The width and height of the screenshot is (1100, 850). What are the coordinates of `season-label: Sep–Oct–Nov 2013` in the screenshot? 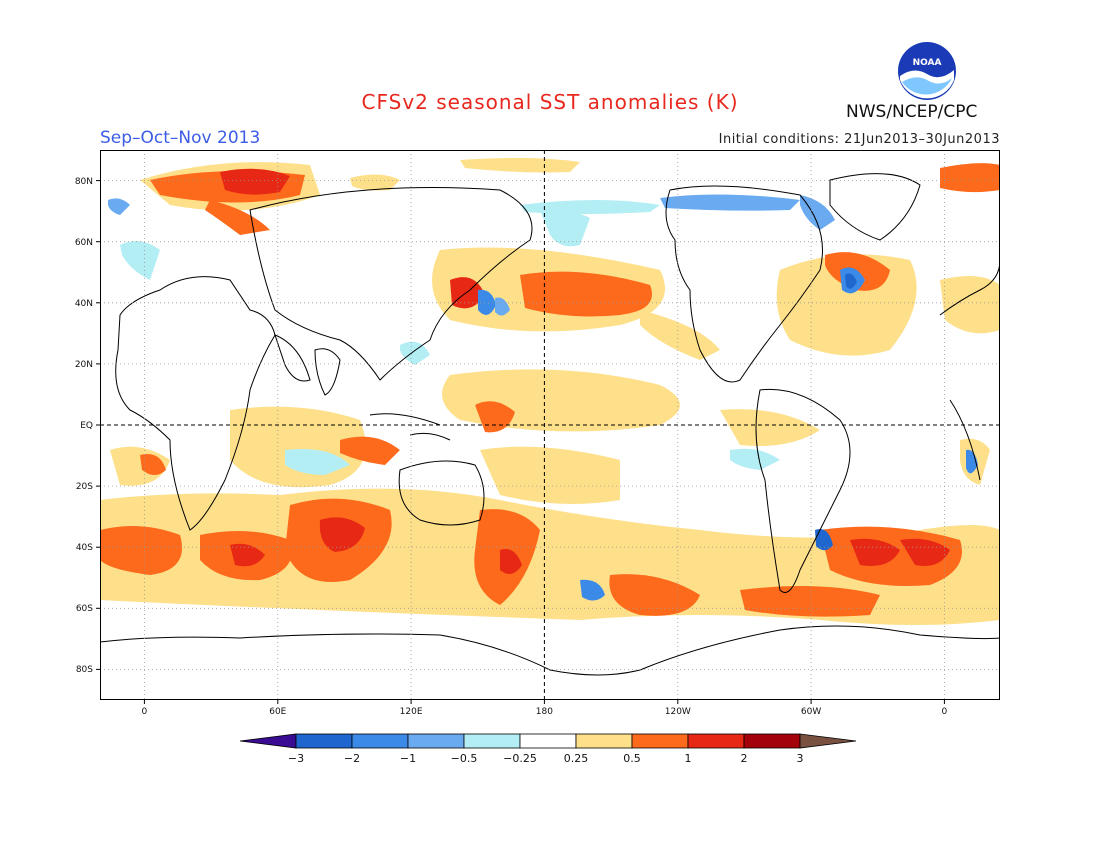 It's located at (180, 138).